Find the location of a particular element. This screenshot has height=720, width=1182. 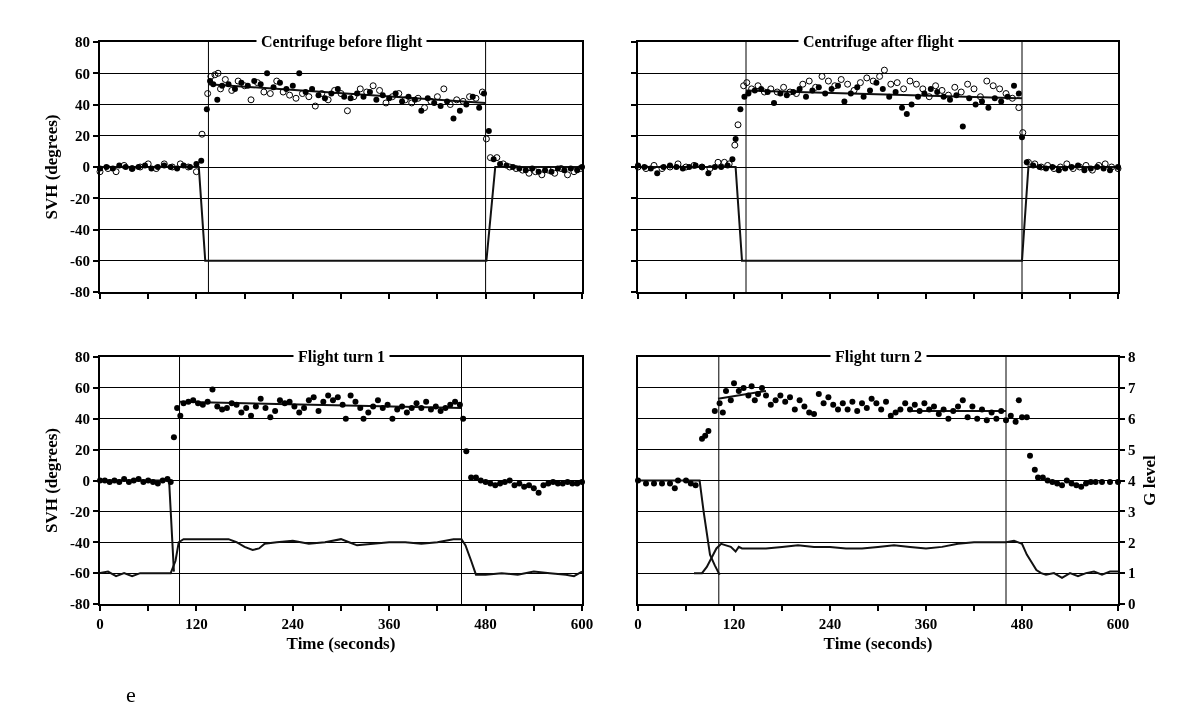

chart-title: Flight turn 1 is located at coordinates (342, 357).